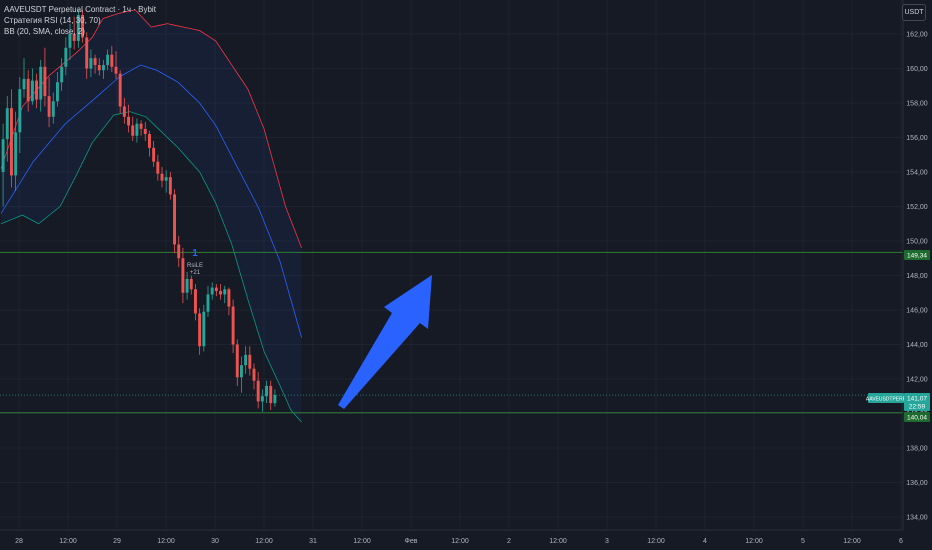  What do you see at coordinates (917, 518) in the screenshot?
I see `price-axis-label: 134,00` at bounding box center [917, 518].